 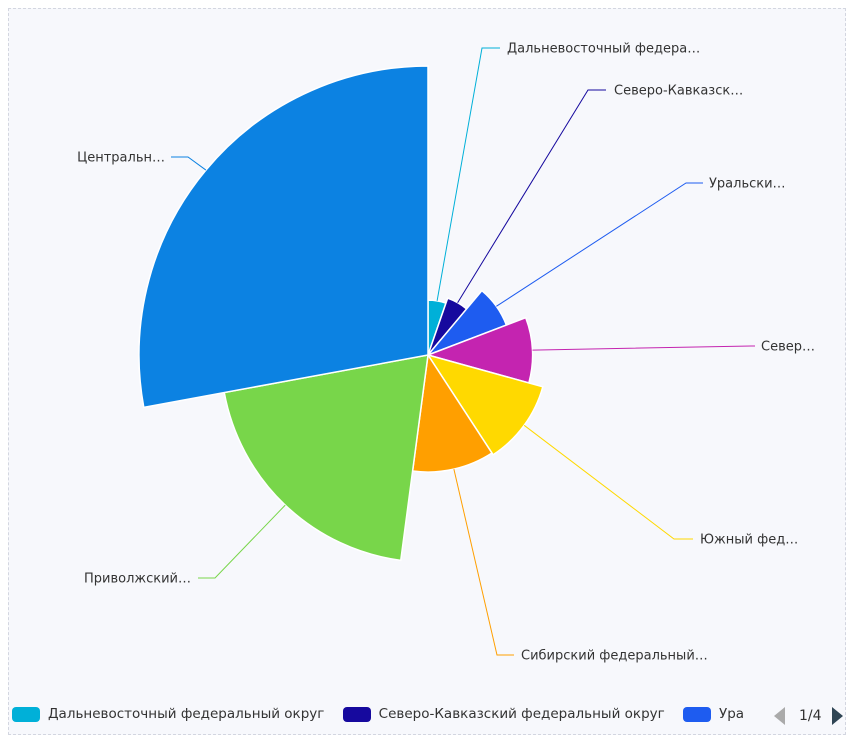 What do you see at coordinates (732, 714) in the screenshot?
I see `legend-label: Ура` at bounding box center [732, 714].